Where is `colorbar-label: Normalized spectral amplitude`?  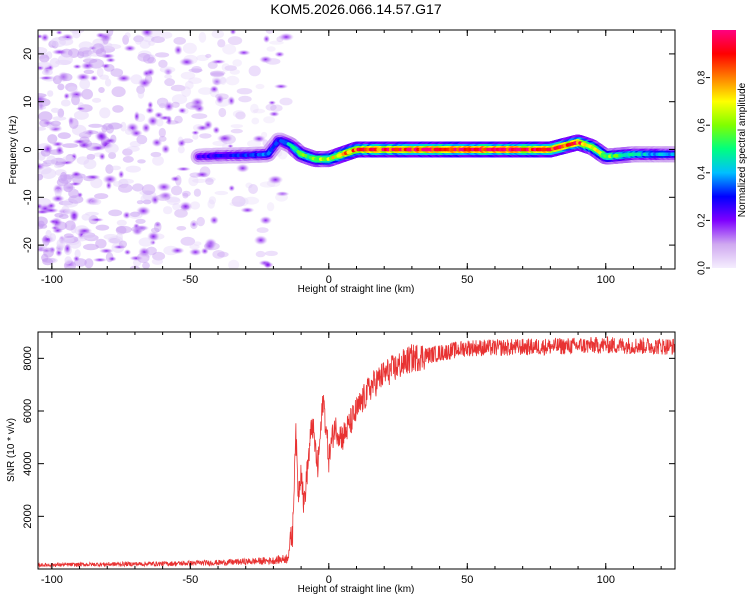
colorbar-label: Normalized spectral amplitude is located at coordinates (742, 149).